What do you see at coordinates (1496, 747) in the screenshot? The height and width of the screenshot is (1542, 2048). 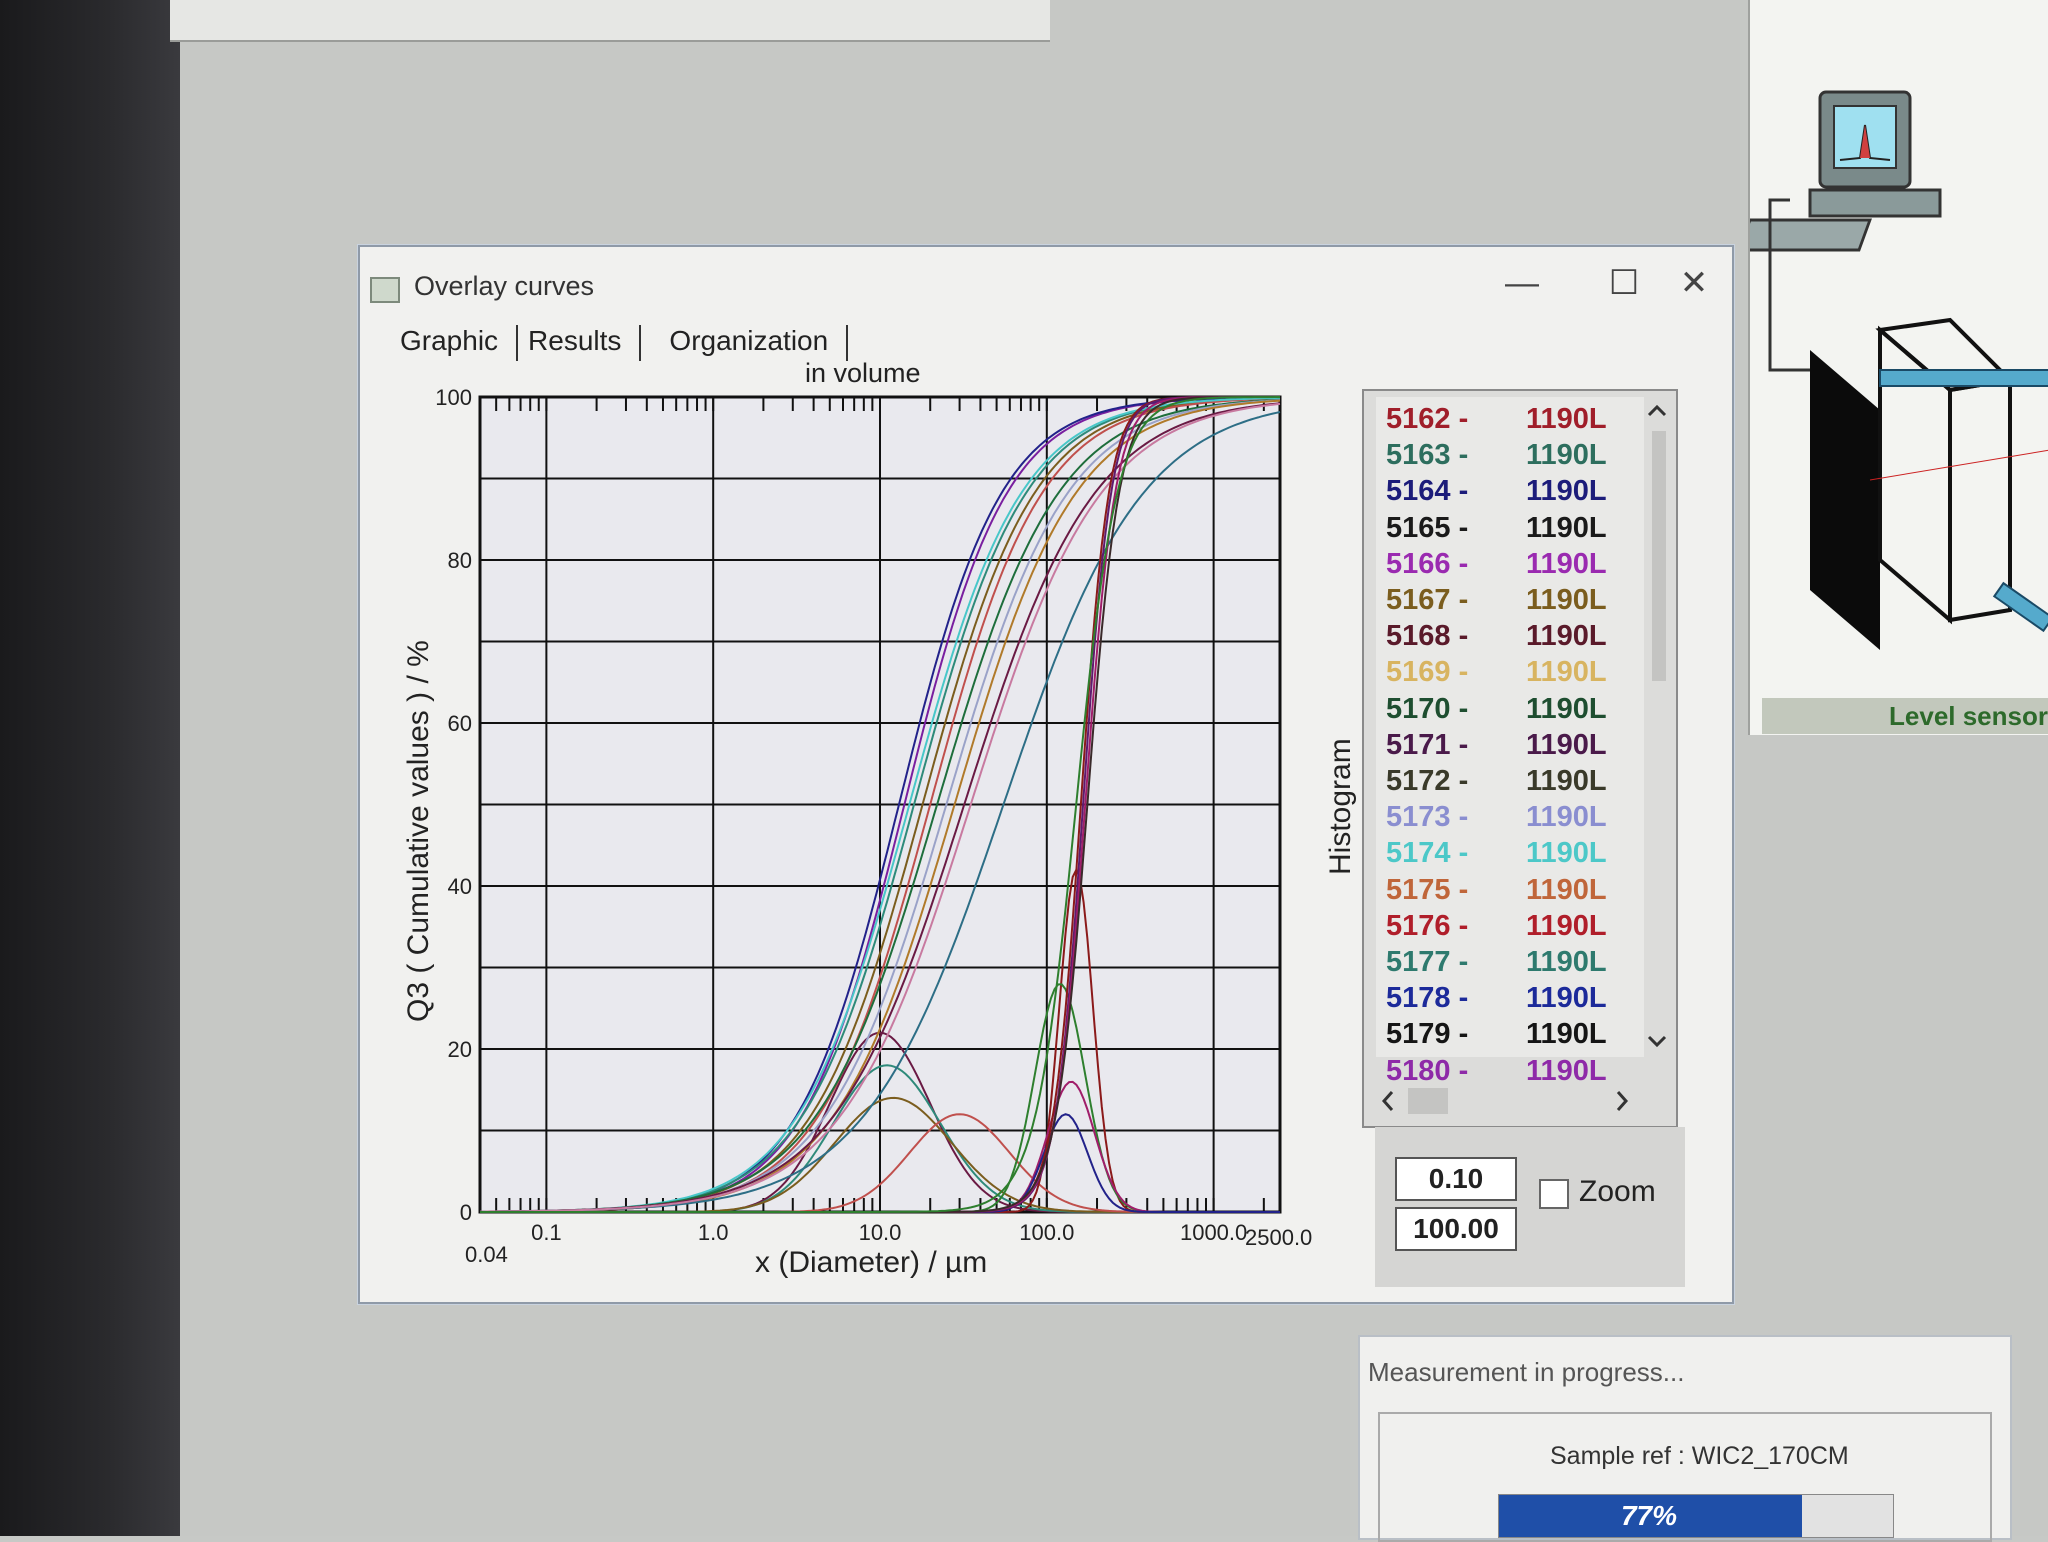 I see `legend-item: 5171 - 1190L` at bounding box center [1496, 747].